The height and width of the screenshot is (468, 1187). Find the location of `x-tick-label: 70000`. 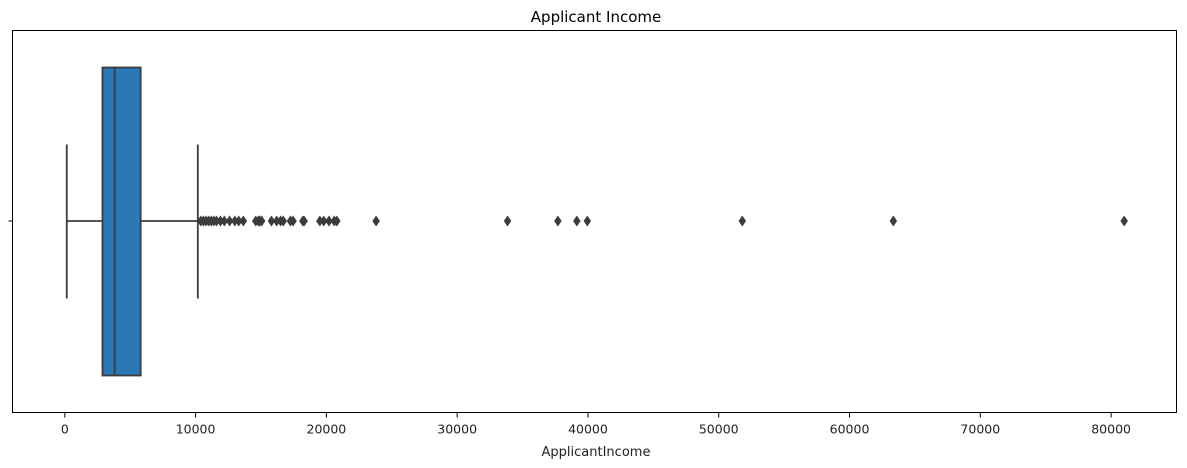

x-tick-label: 70000 is located at coordinates (980, 429).